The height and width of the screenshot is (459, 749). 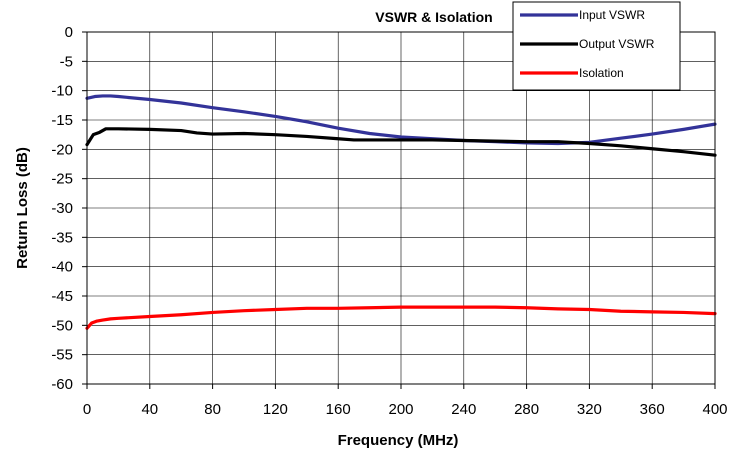 What do you see at coordinates (398, 440) in the screenshot?
I see `x-axis-title: Frequency (MHz)` at bounding box center [398, 440].